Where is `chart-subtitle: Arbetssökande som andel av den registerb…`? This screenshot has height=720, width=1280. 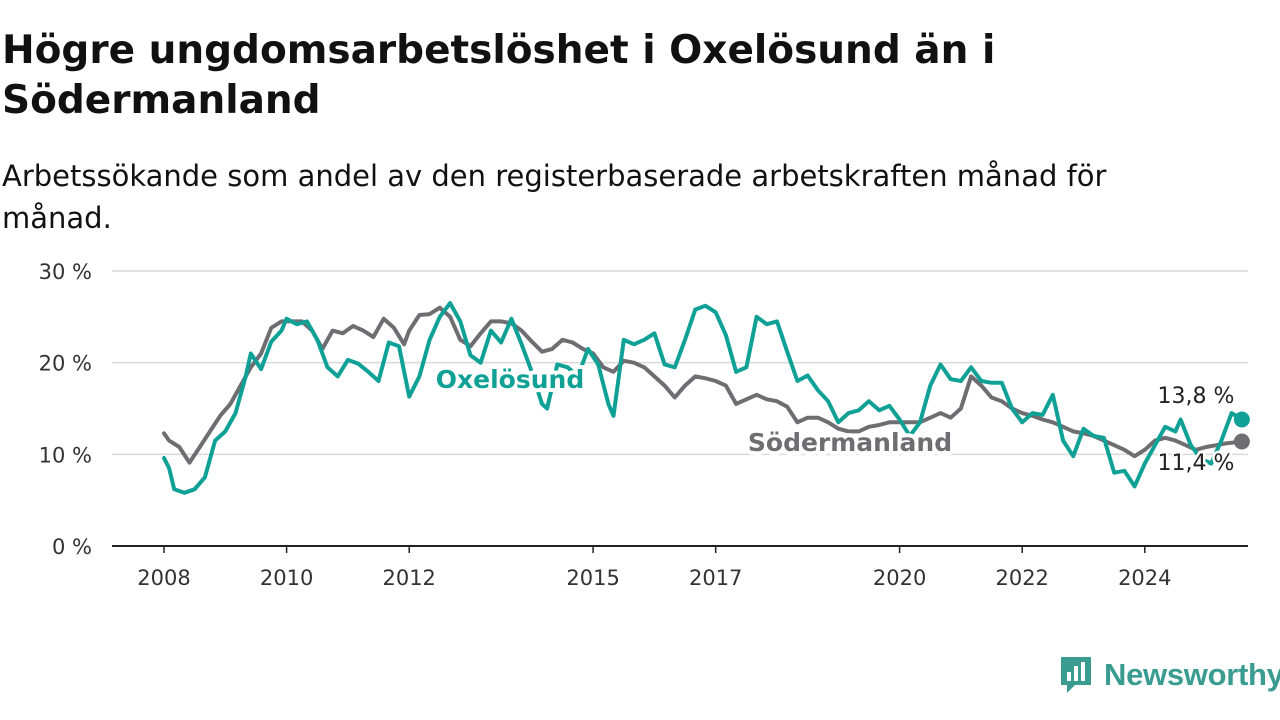
chart-subtitle: Arbetssökande som andel av den registerb… is located at coordinates (554, 197).